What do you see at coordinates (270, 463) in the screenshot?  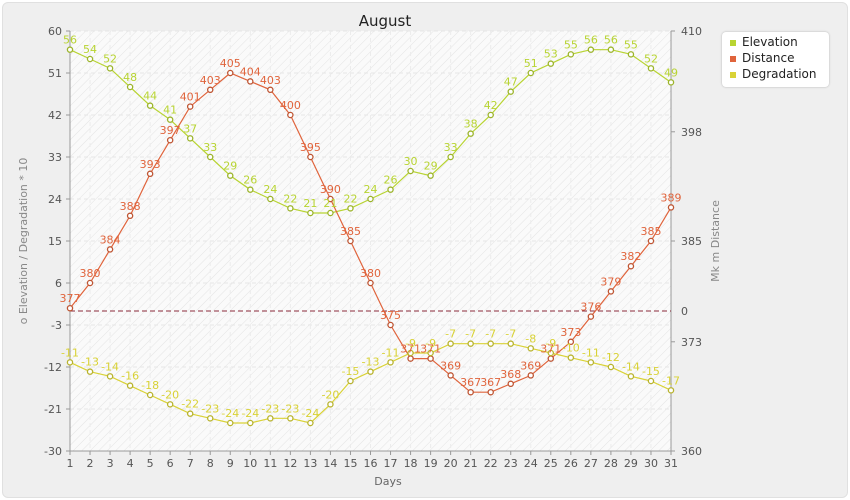 I see `x-tick-label: 11` at bounding box center [270, 463].